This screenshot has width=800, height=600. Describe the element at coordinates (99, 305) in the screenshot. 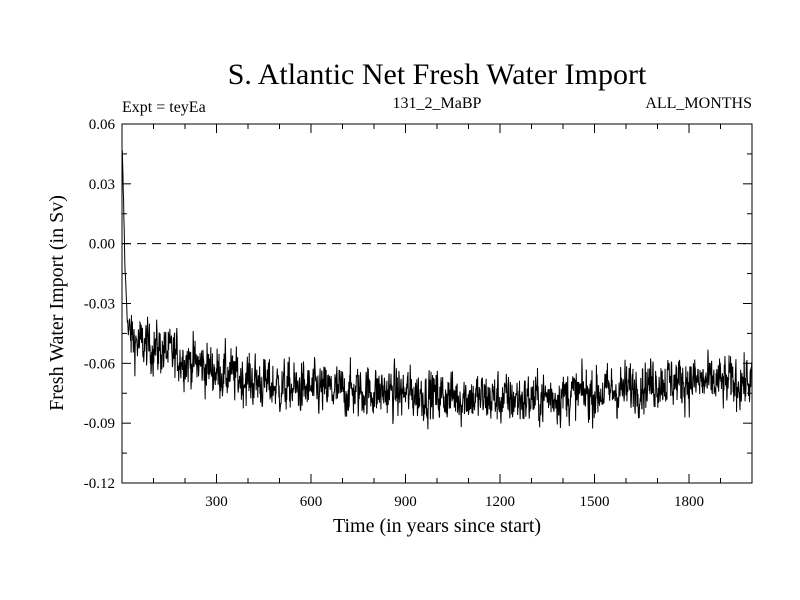

I see `y-tick-label: -0.03` at that location.